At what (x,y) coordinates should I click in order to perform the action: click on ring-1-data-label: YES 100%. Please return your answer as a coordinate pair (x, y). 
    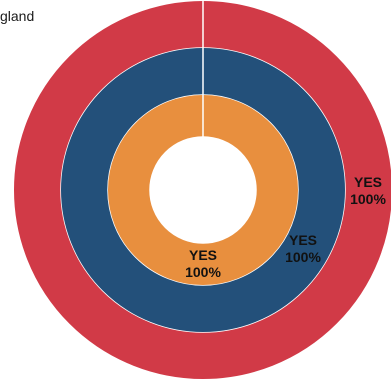
    Looking at the image, I should click on (303, 248).